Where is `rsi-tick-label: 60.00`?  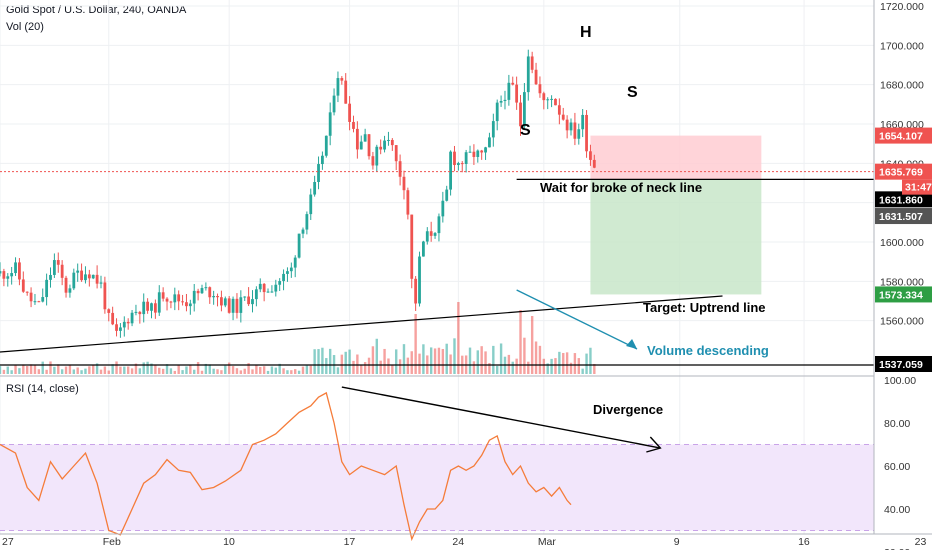 rsi-tick-label: 60.00 is located at coordinates (897, 467).